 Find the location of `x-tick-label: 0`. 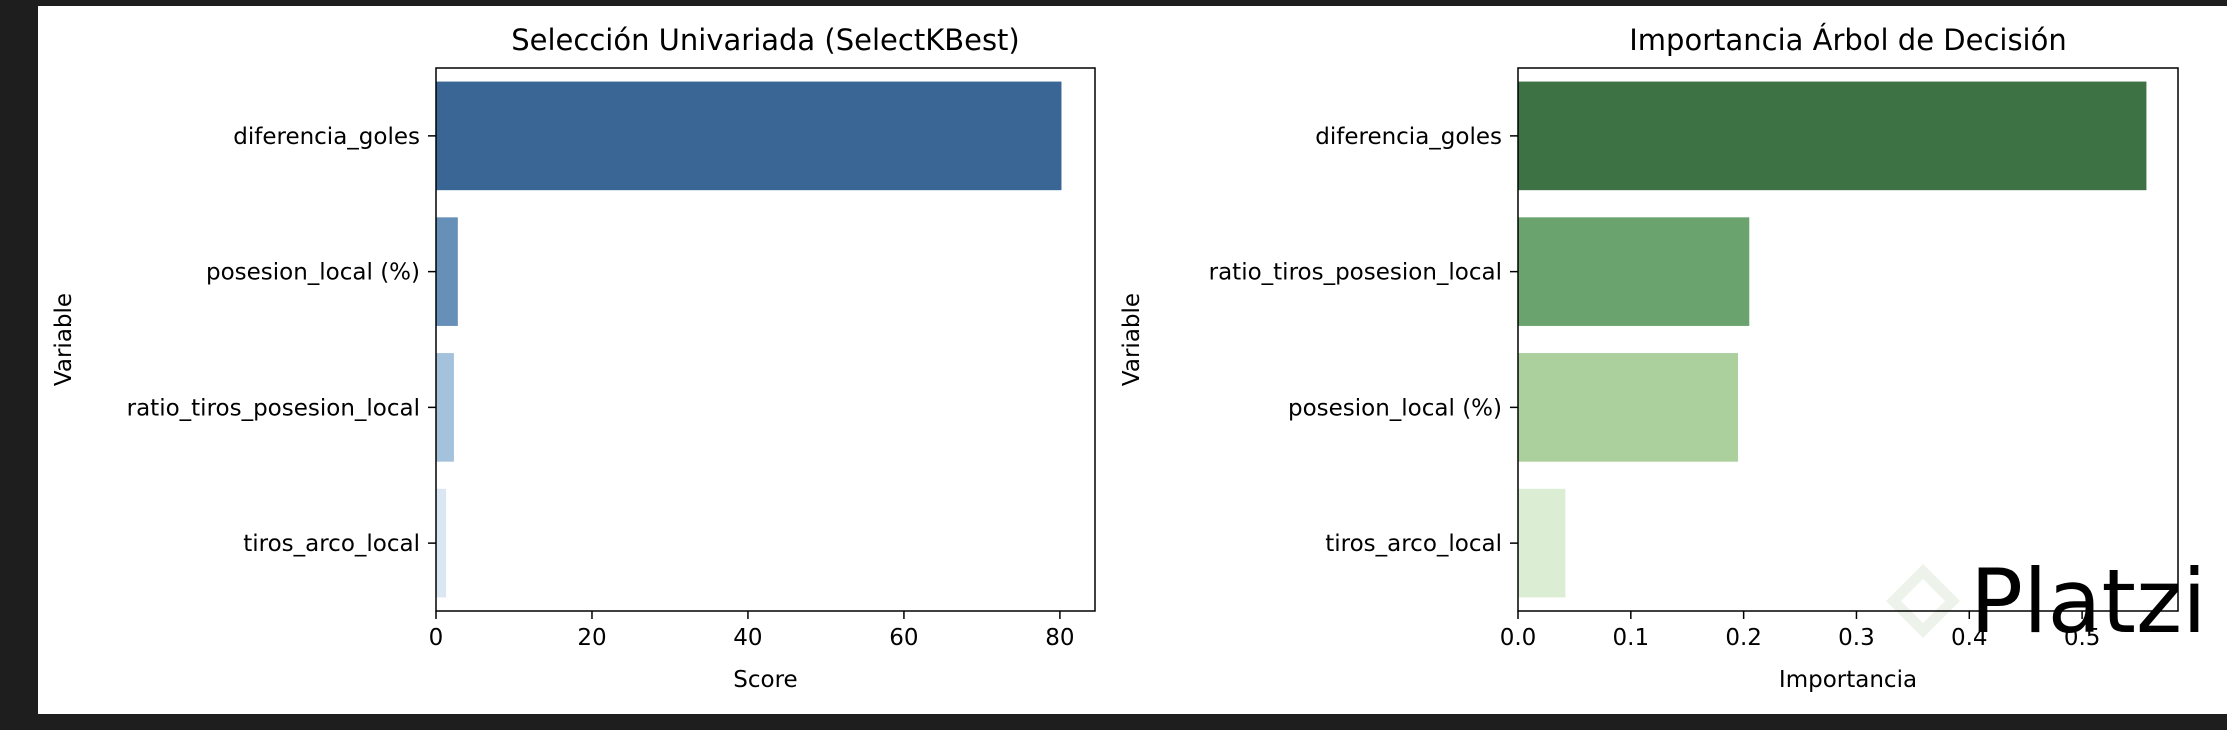

x-tick-label: 0 is located at coordinates (436, 638).